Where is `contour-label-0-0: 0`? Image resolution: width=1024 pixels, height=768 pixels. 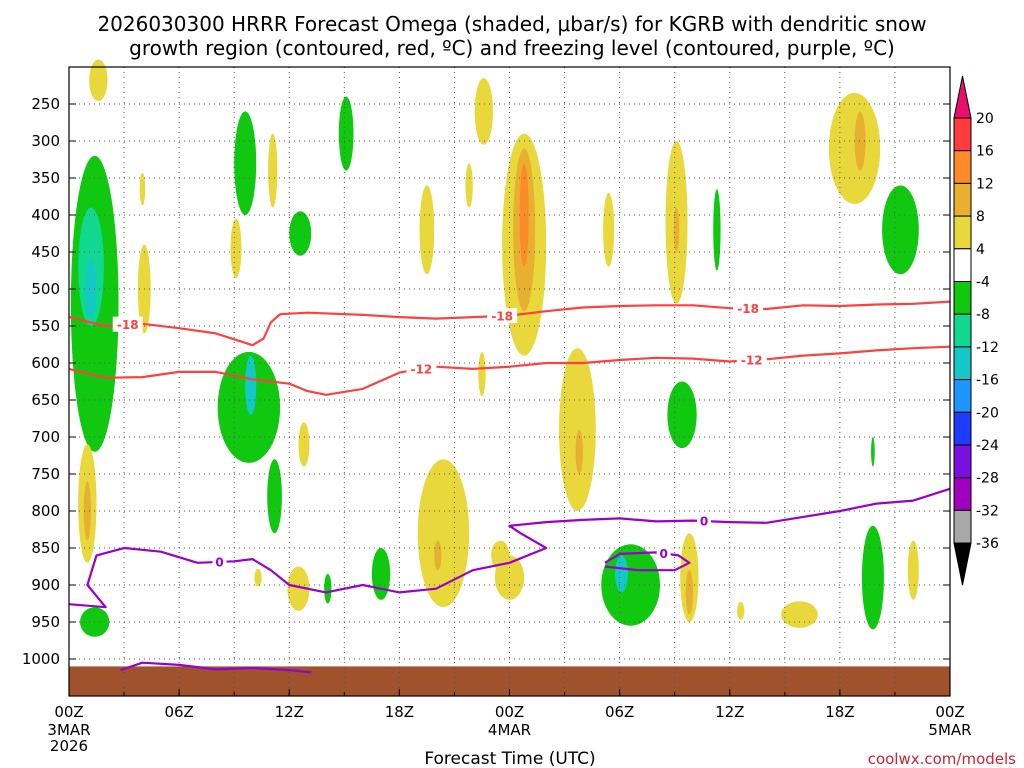
contour-label-0-0: 0 is located at coordinates (219, 562).